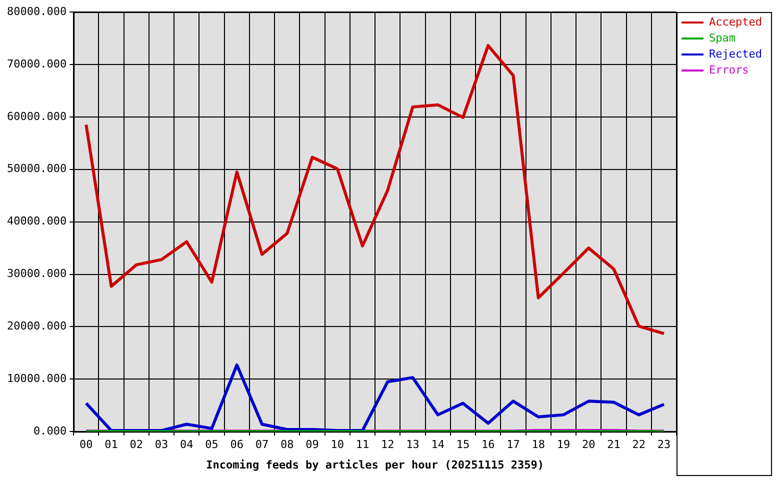  Describe the element at coordinates (639, 445) in the screenshot. I see `x-tick-label: 22` at that location.